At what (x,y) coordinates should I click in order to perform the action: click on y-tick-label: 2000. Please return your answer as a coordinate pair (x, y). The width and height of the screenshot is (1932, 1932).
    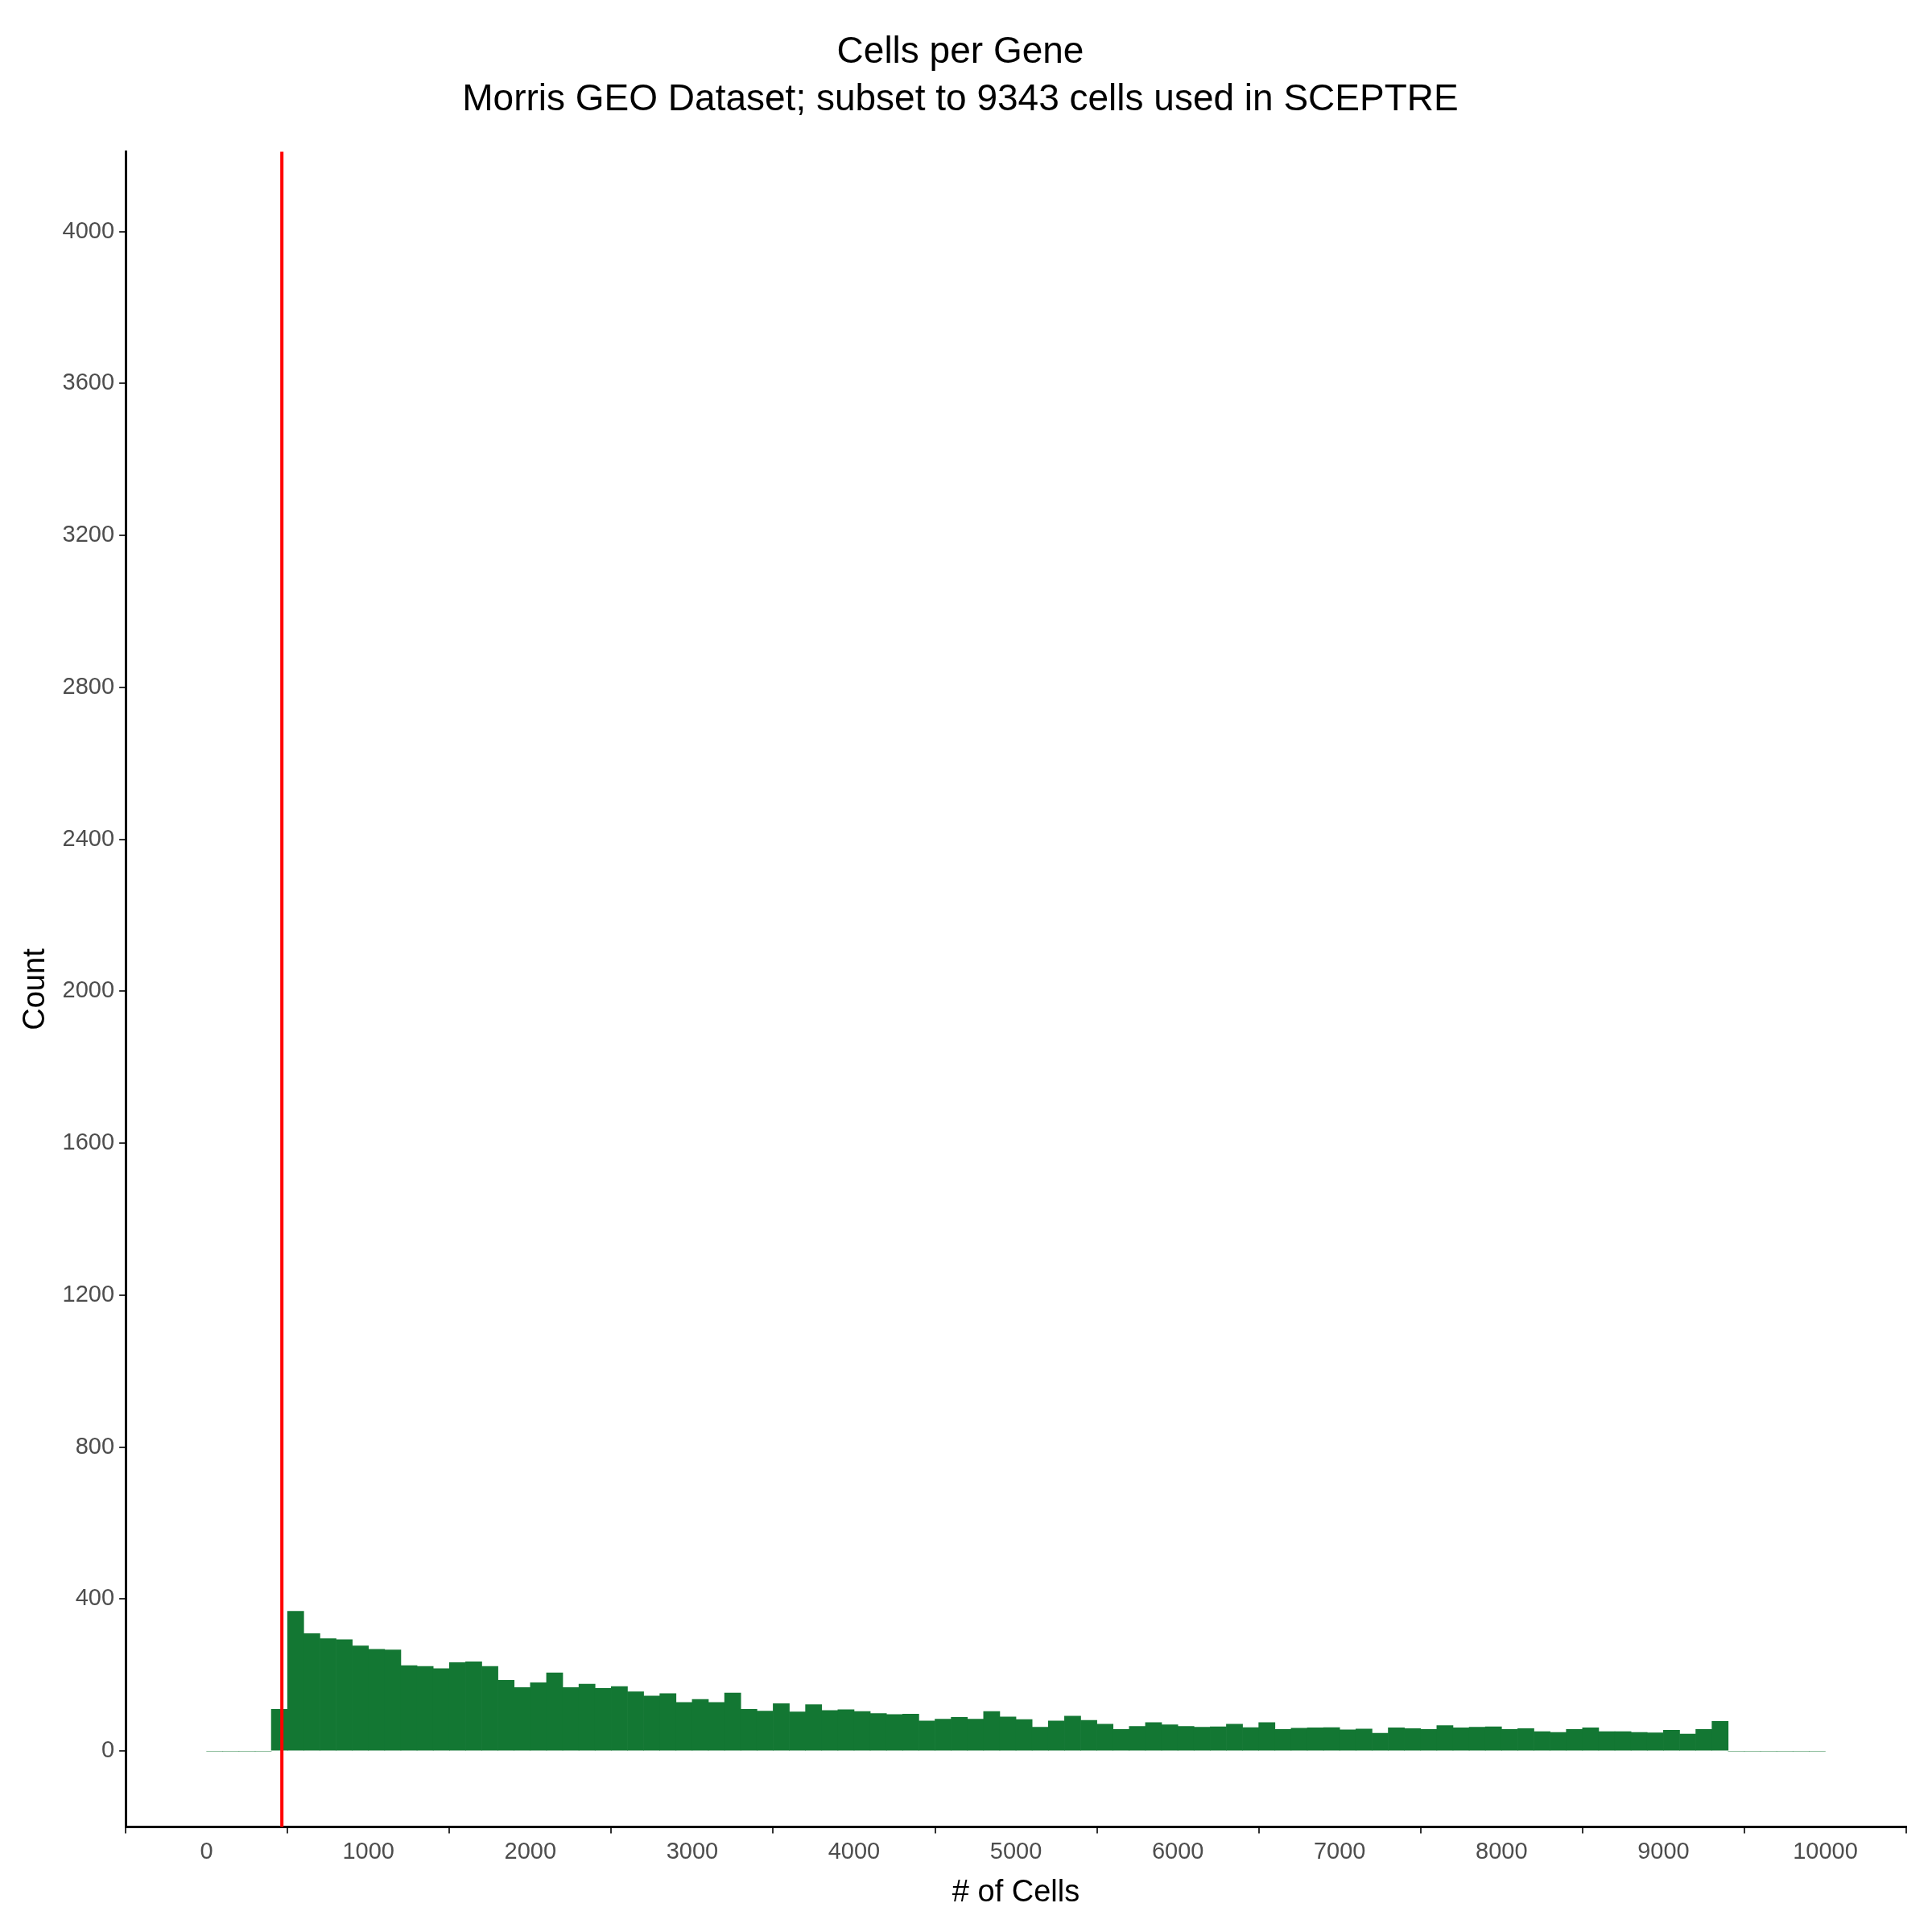
    Looking at the image, I should click on (88, 989).